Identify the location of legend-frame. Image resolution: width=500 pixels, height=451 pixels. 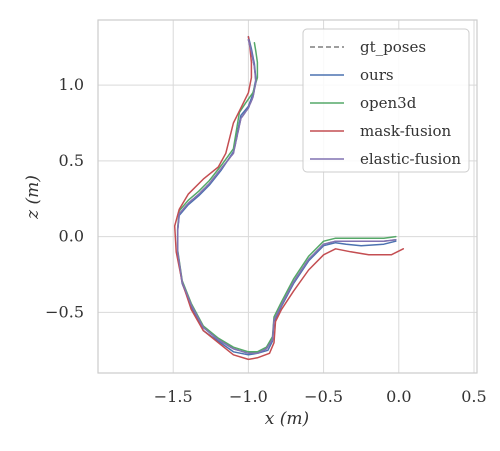
(386, 100).